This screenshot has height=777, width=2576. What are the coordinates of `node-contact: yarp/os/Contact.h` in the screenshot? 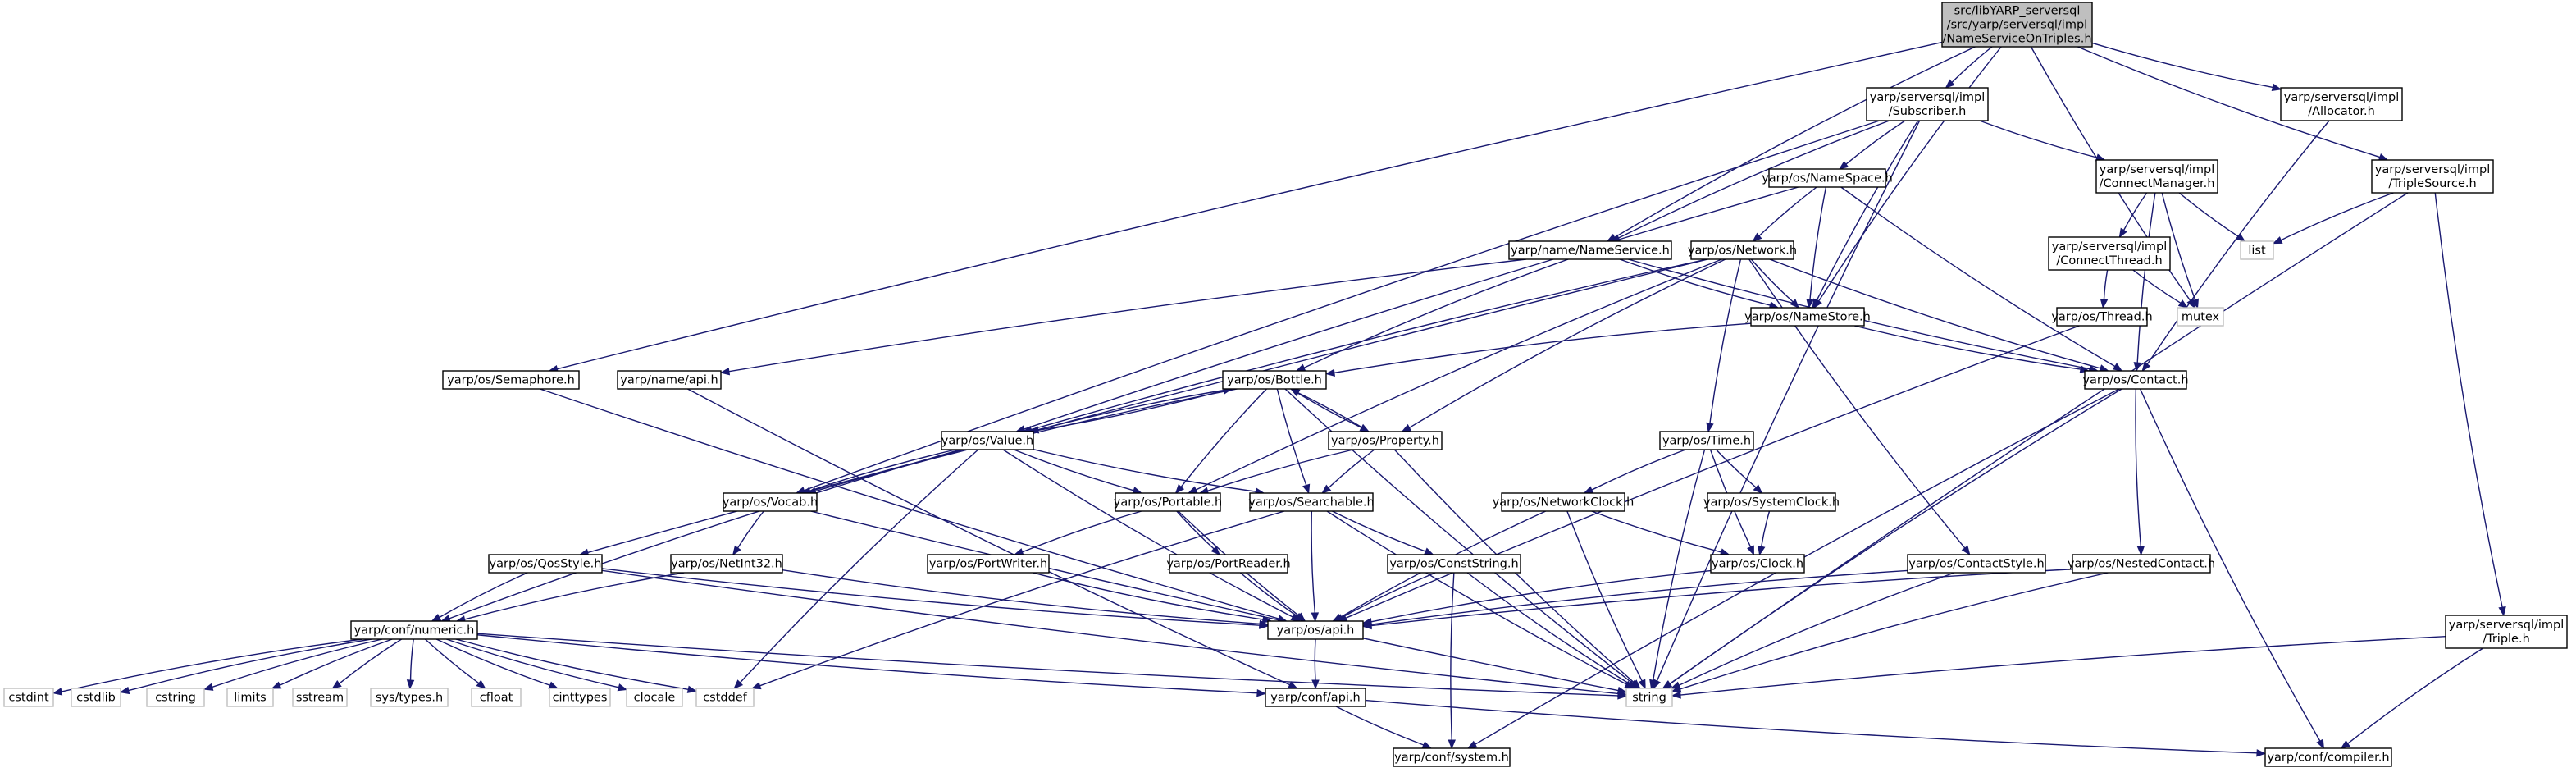 It's located at (2135, 380).